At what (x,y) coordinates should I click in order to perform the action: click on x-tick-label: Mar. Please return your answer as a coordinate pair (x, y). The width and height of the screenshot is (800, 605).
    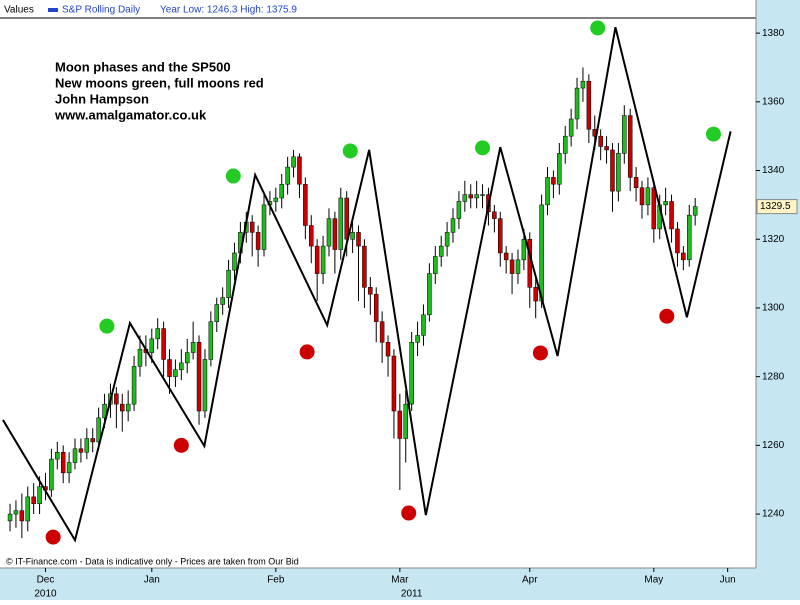
    Looking at the image, I should click on (400, 580).